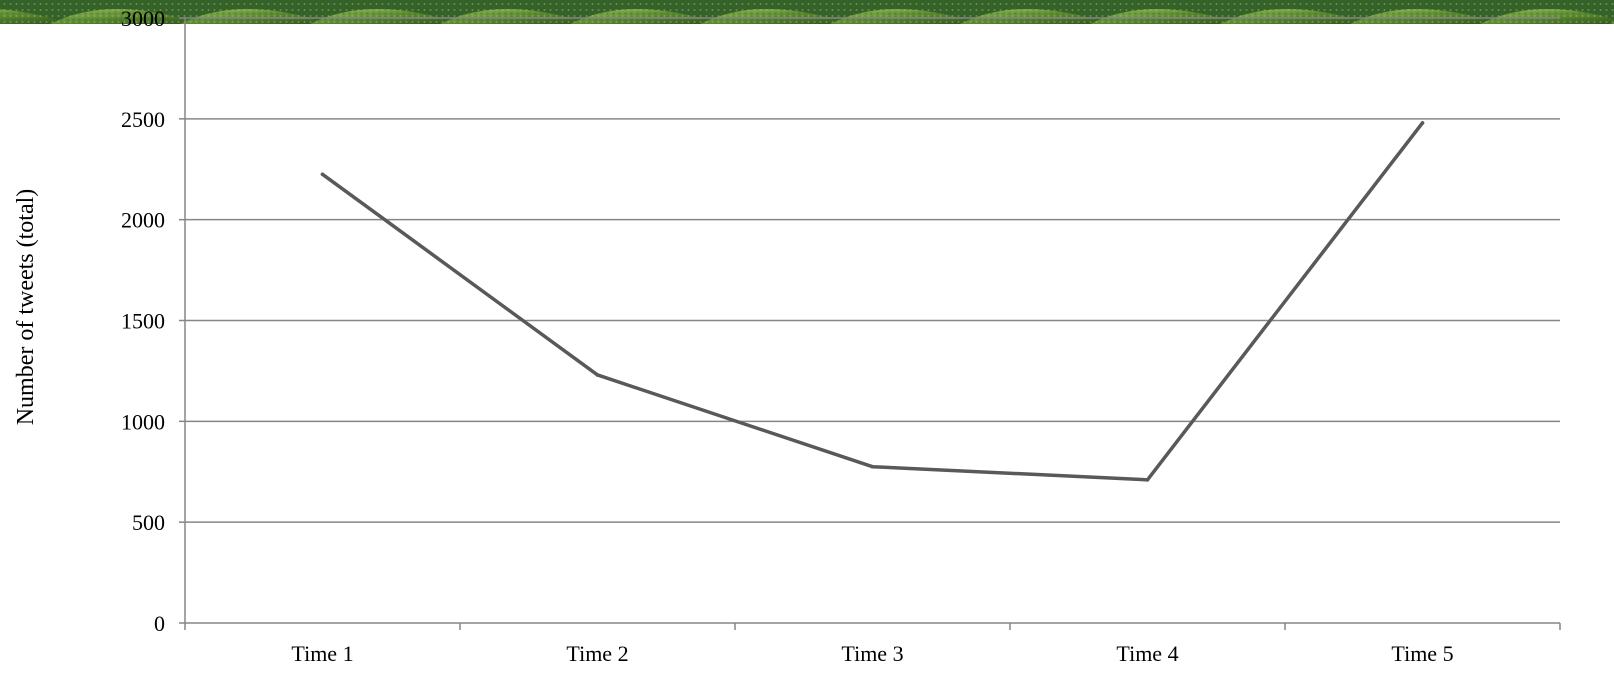 The width and height of the screenshot is (1614, 692). I want to click on x-tick-labels: Time 1 Time 2 Time 3 Time 4 Time 5, so click(872, 653).